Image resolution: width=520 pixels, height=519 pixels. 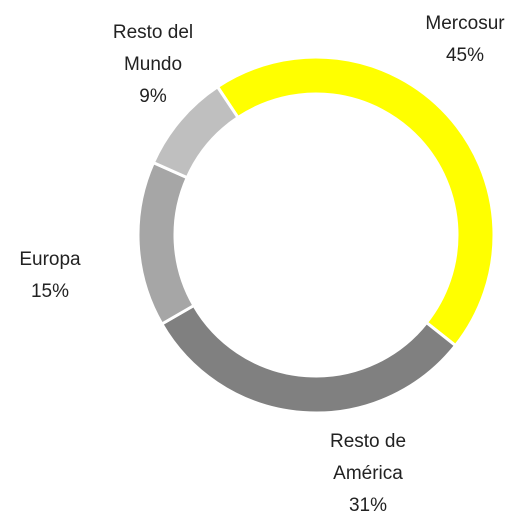 What do you see at coordinates (368, 457) in the screenshot?
I see `category-label: Resto de América` at bounding box center [368, 457].